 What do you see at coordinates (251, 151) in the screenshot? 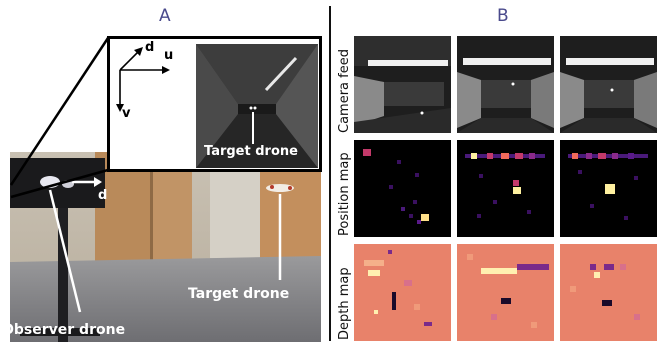
I see `target-drone-inset-caption: Target drone` at bounding box center [251, 151].